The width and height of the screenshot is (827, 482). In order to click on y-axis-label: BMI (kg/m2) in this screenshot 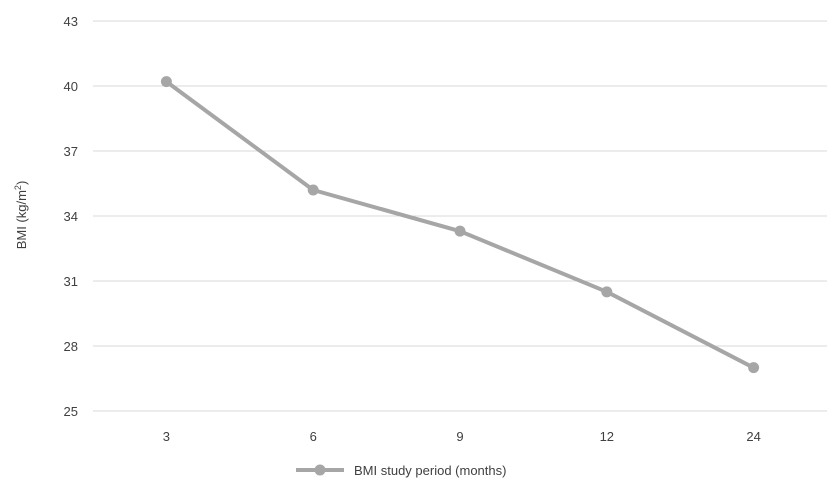, I will do `click(21, 215)`.